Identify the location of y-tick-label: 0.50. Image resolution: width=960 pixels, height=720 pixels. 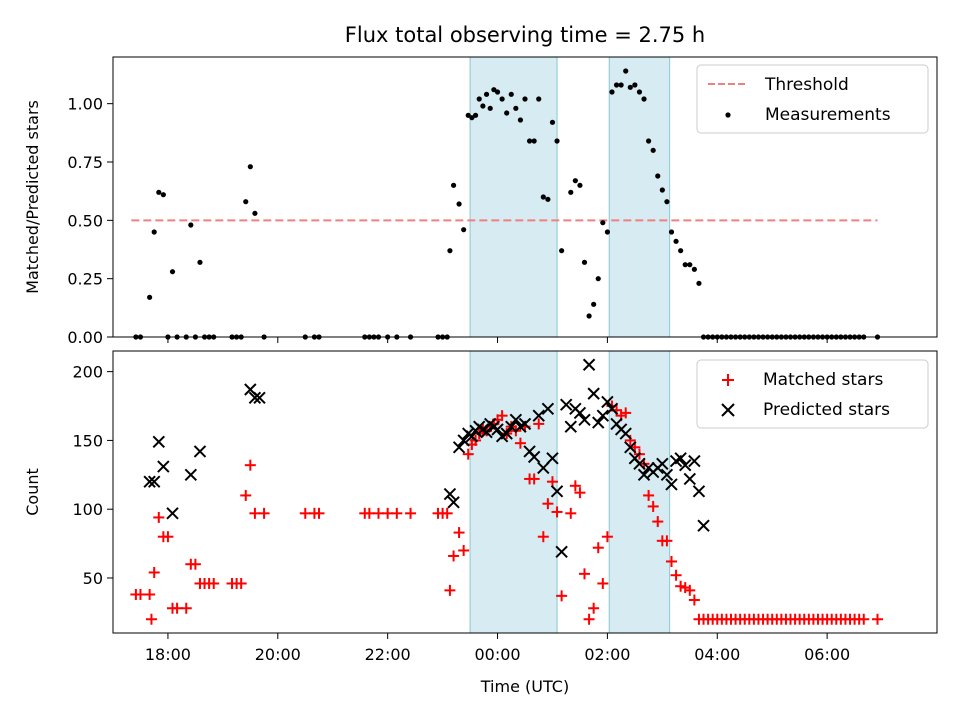
(85, 220).